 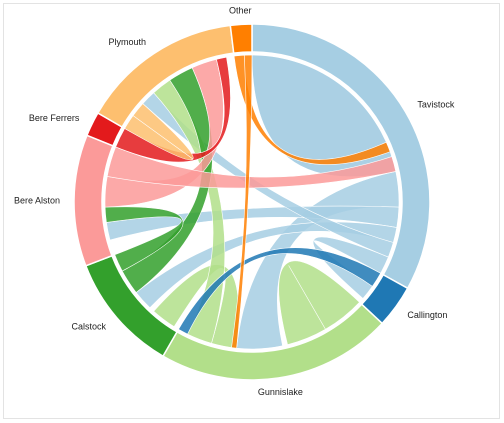 What do you see at coordinates (280, 392) in the screenshot?
I see `label-gunnislake: Gunnislake` at bounding box center [280, 392].